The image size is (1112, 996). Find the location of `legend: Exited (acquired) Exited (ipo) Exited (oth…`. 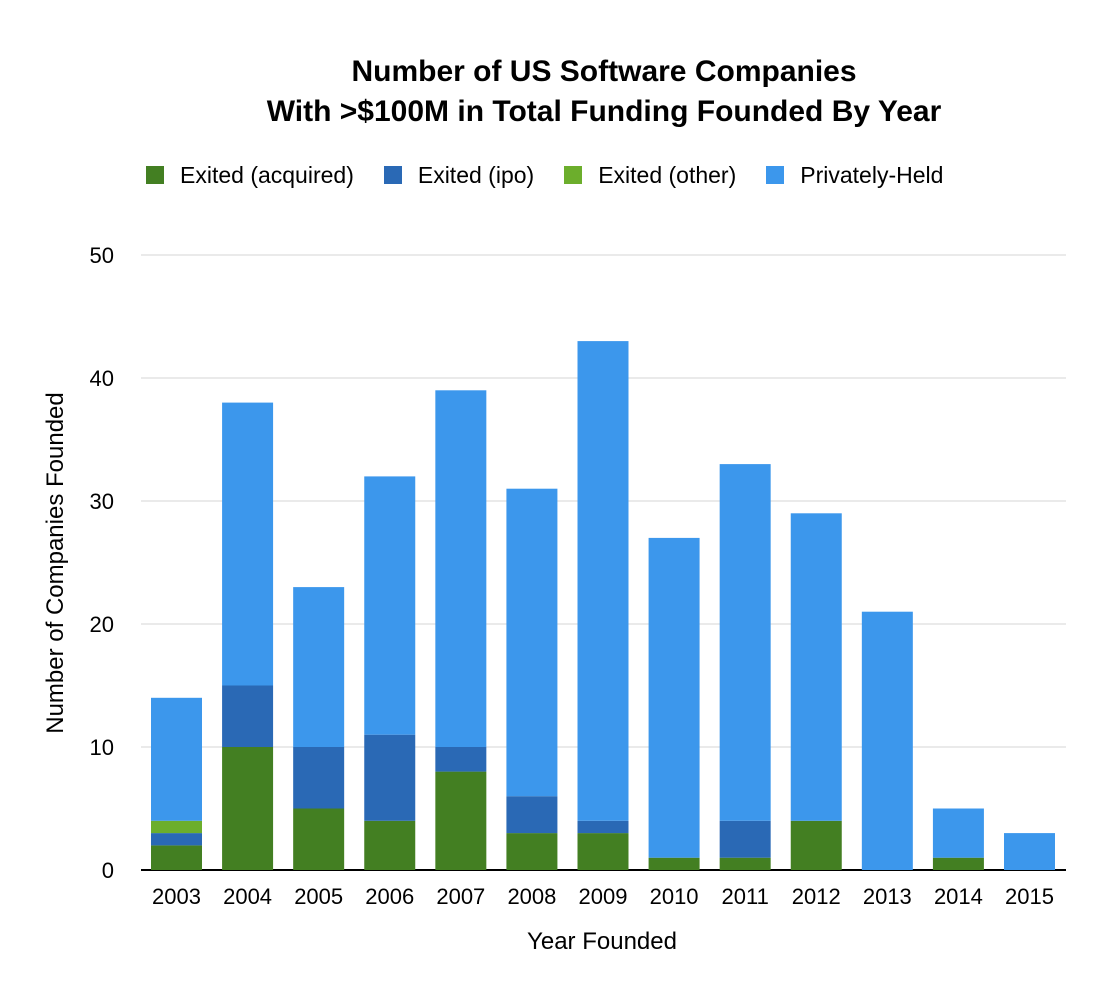

legend: Exited (acquired) Exited (ipo) Exited (oth… is located at coordinates (559, 175).